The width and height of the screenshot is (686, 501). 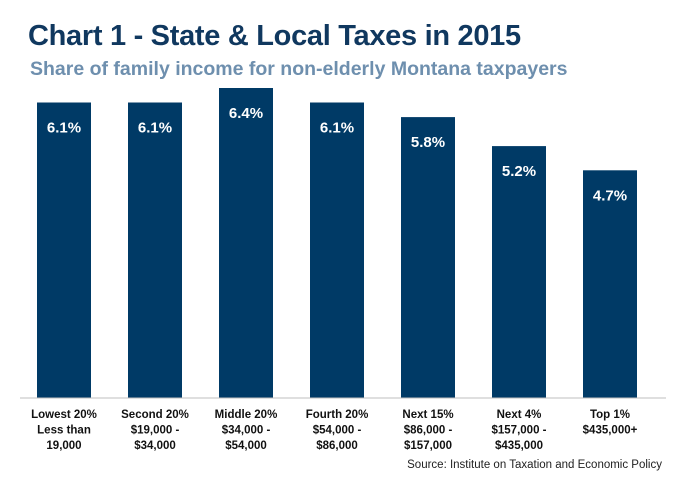 What do you see at coordinates (519, 171) in the screenshot?
I see `bar-value-label: 5.2%` at bounding box center [519, 171].